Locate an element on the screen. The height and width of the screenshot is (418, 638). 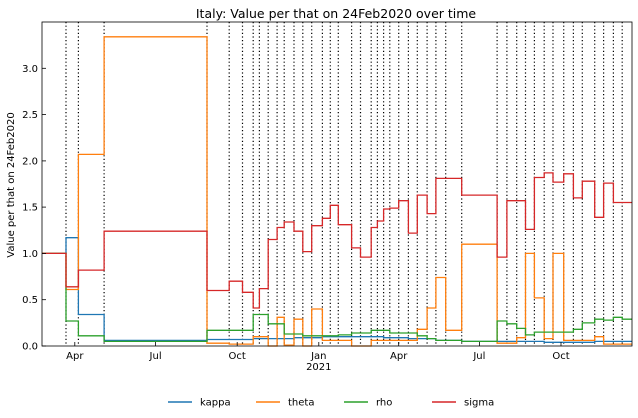
legend-label-kappa: kappa is located at coordinates (215, 403).